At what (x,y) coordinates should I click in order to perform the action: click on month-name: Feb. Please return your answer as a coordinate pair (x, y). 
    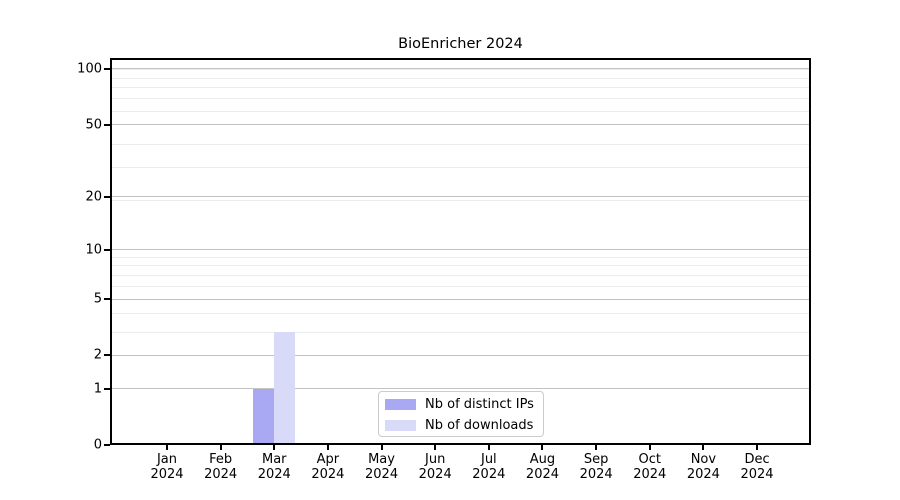
    Looking at the image, I should click on (221, 459).